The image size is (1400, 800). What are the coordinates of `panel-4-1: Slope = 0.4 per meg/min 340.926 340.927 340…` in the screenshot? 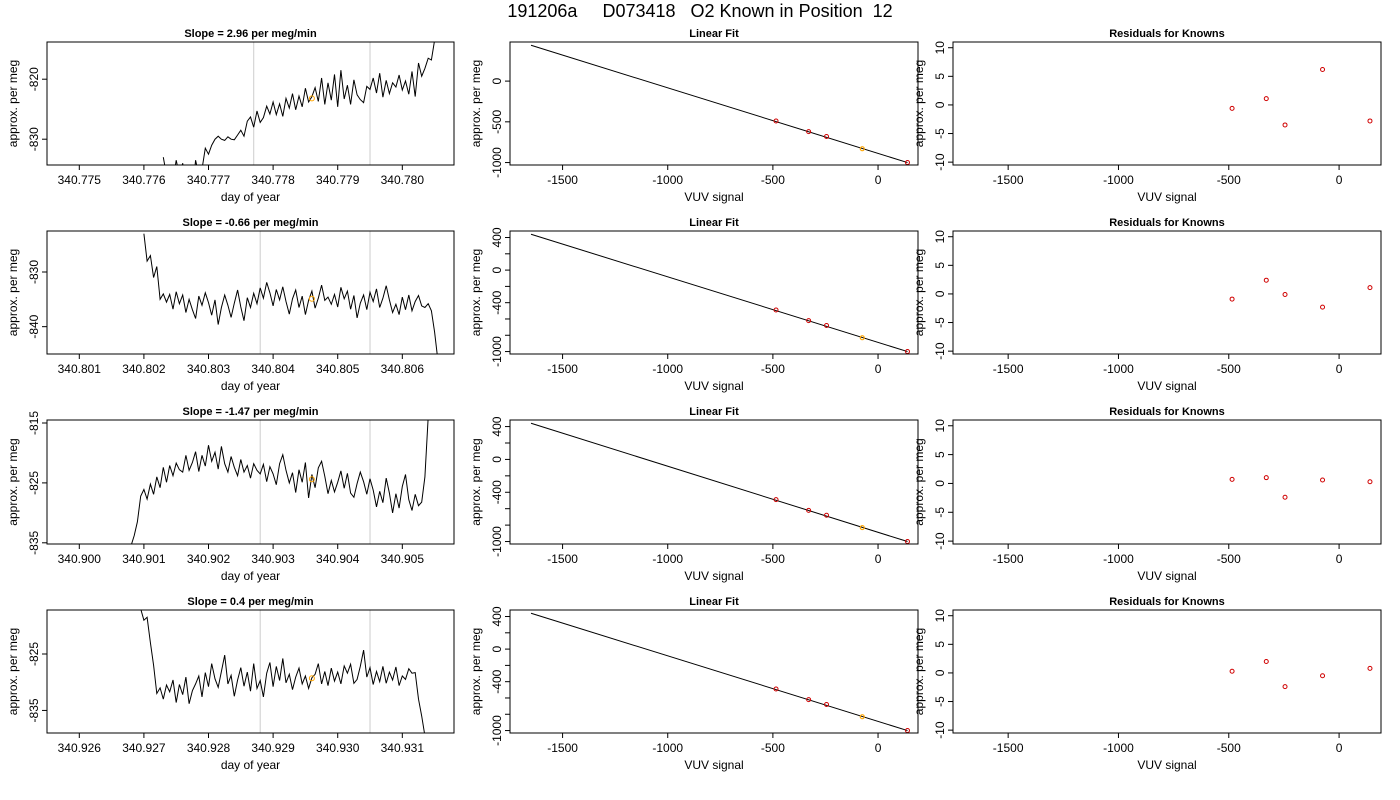 It's located at (230, 684).